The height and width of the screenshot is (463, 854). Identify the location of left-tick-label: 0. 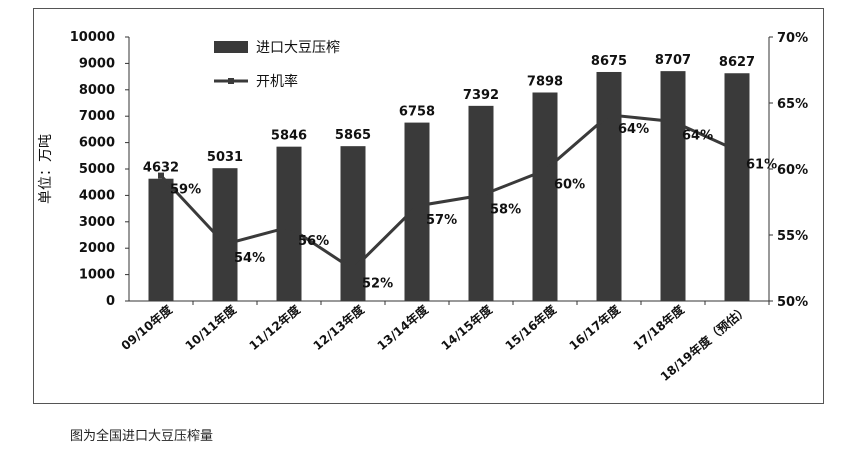
(110, 301).